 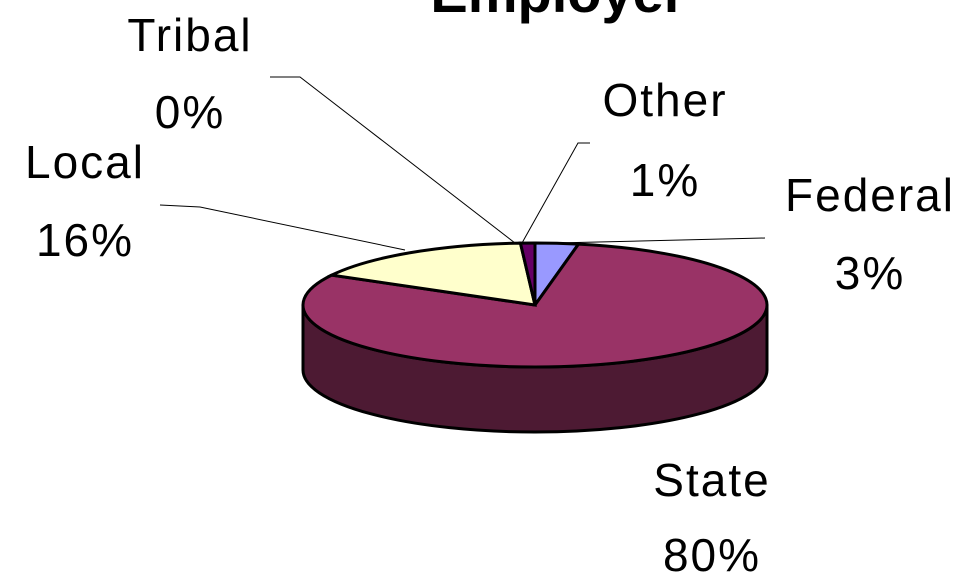 What do you see at coordinates (664, 100) in the screenshot?
I see `category-label: Other` at bounding box center [664, 100].